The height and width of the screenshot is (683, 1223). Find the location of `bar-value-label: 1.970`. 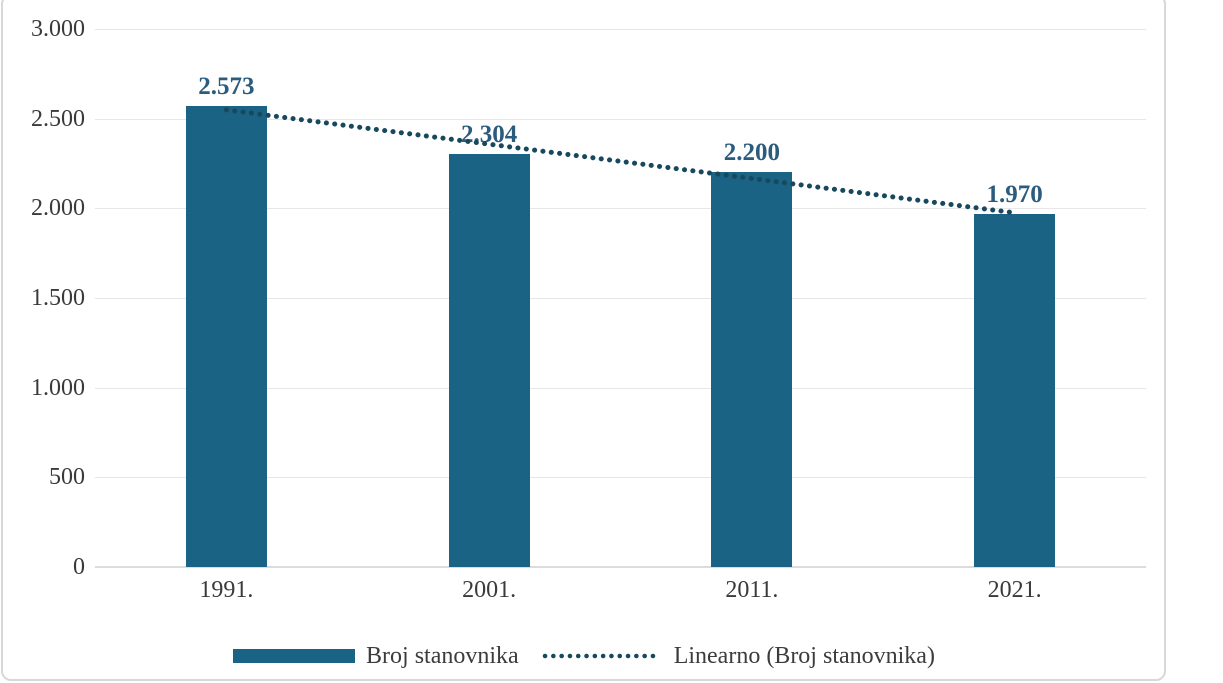

bar-value-label: 1.970 is located at coordinates (1014, 194).